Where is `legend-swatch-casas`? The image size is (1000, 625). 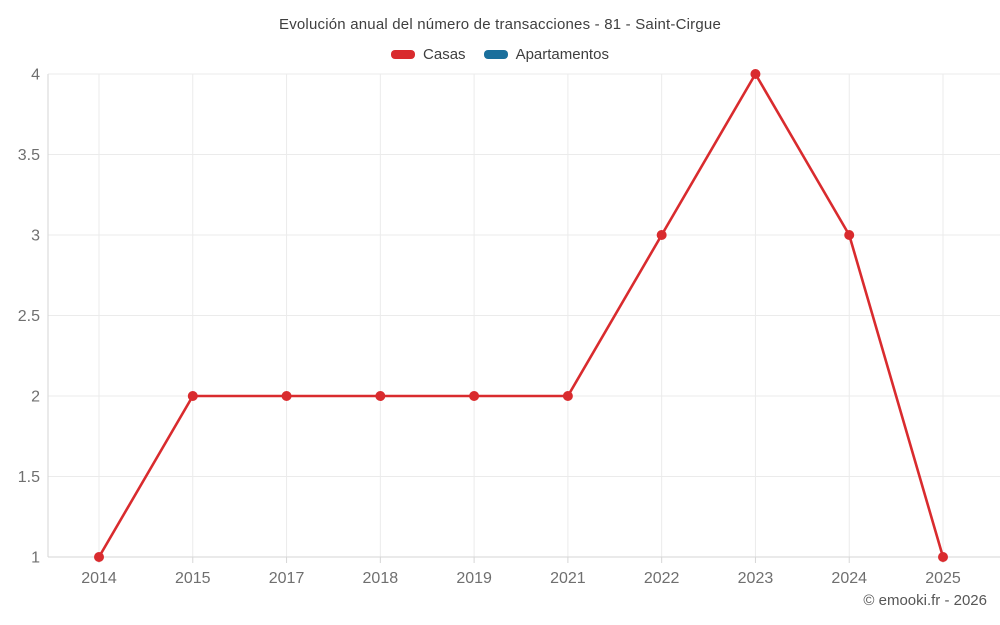 legend-swatch-casas is located at coordinates (403, 54).